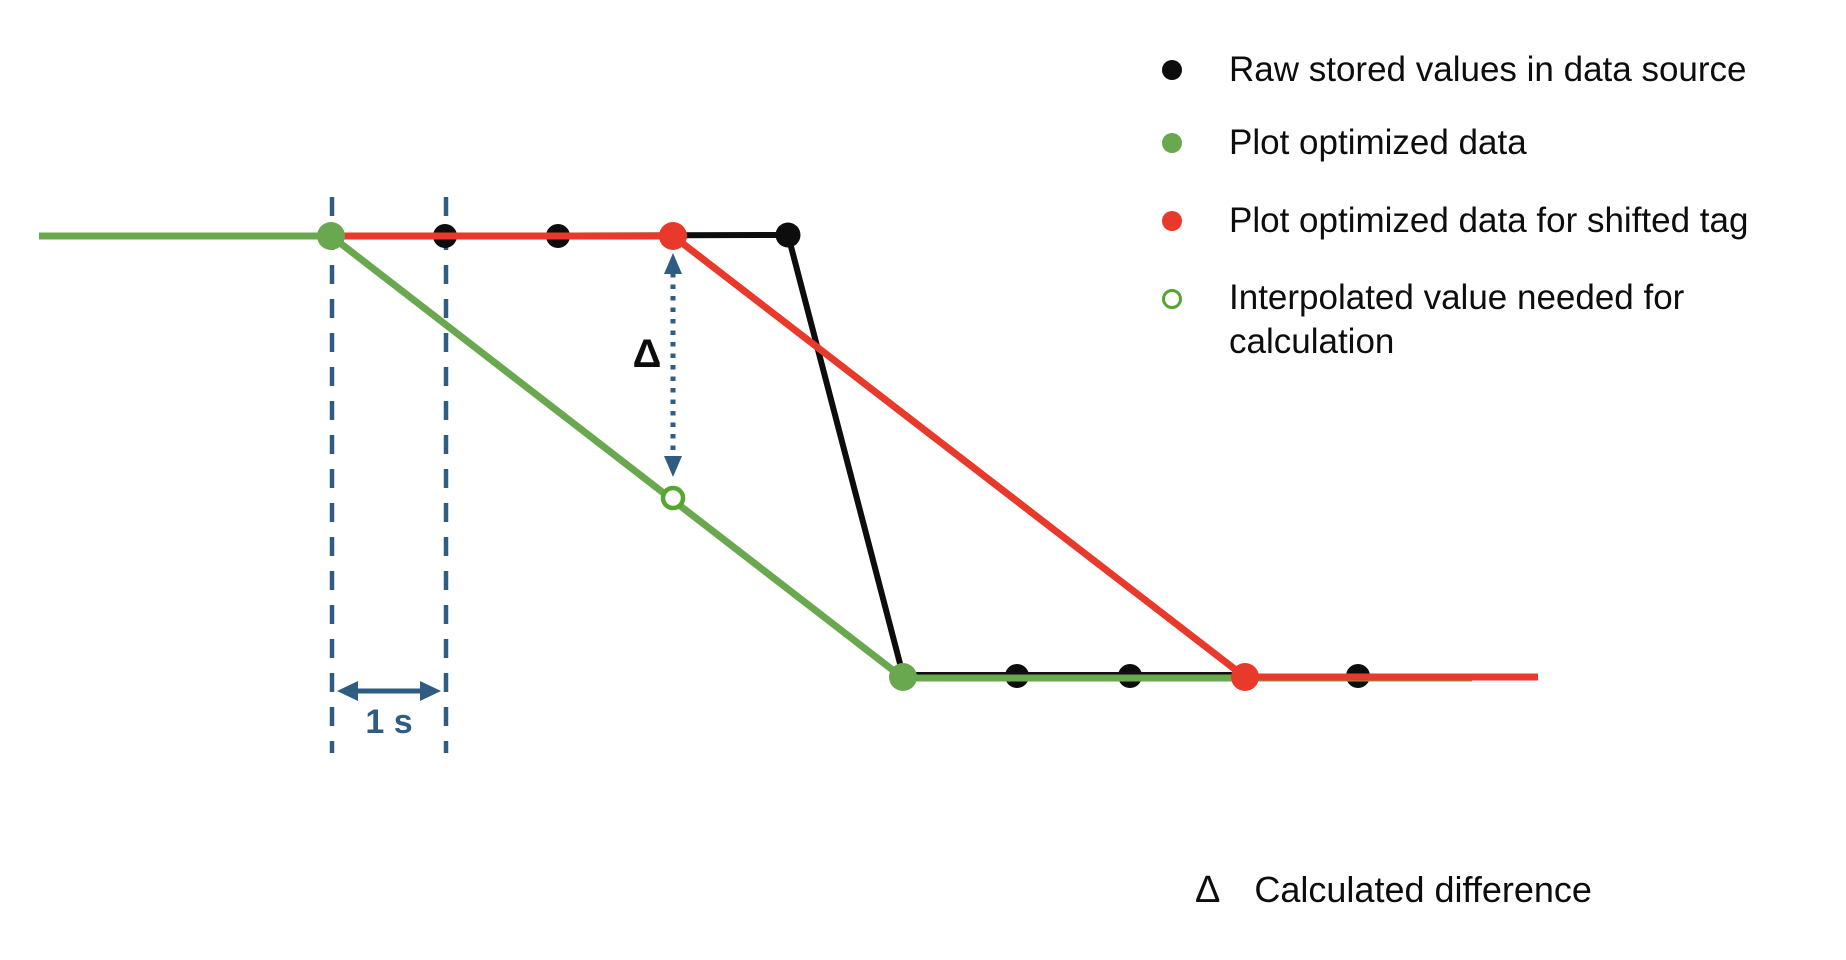  I want to click on delta-note: Δ Calculated difference, so click(1393, 890).